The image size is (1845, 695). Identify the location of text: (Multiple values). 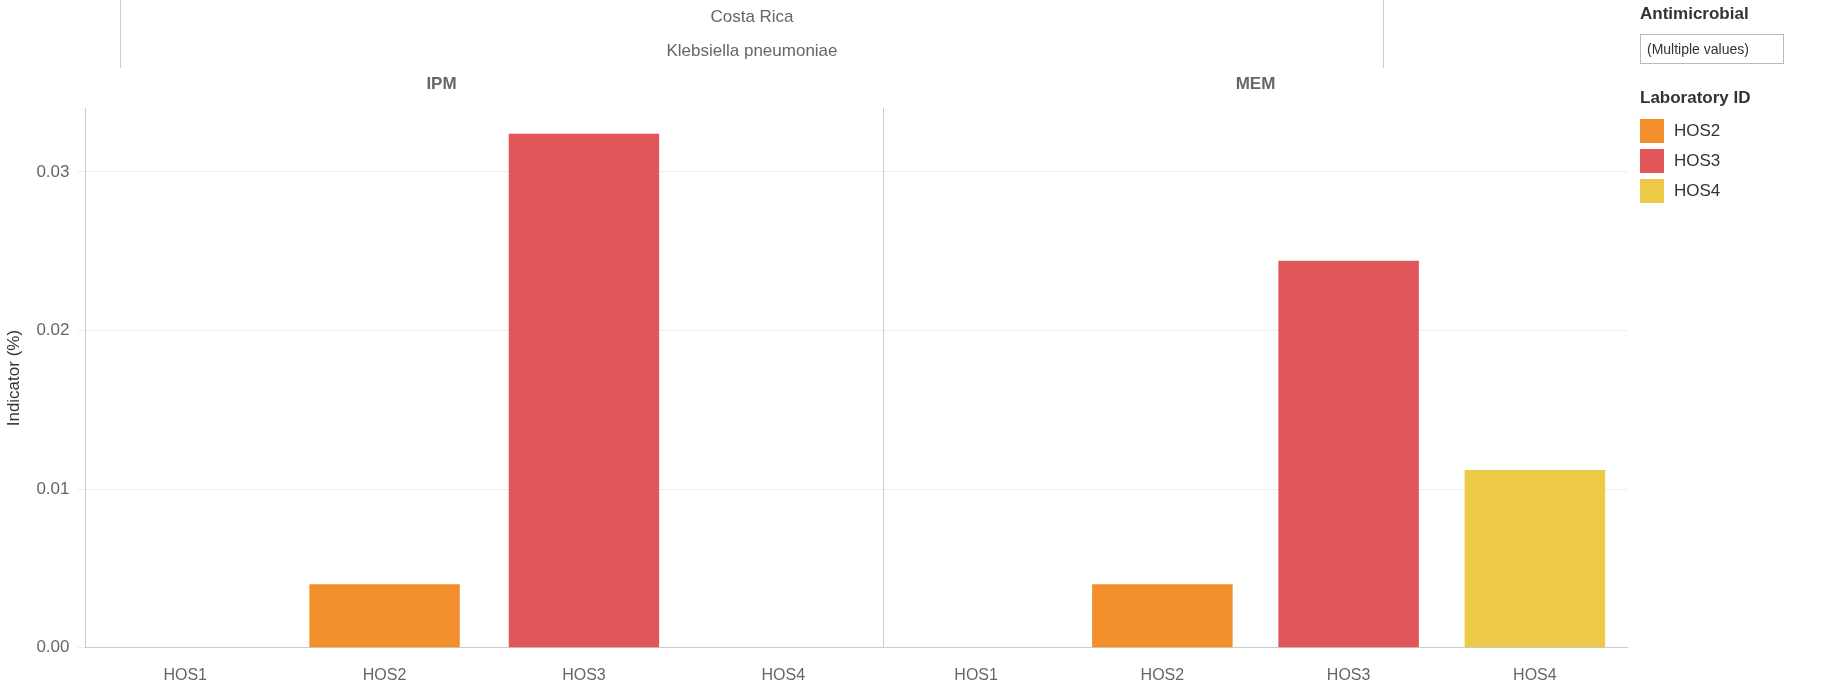
(1712, 49).